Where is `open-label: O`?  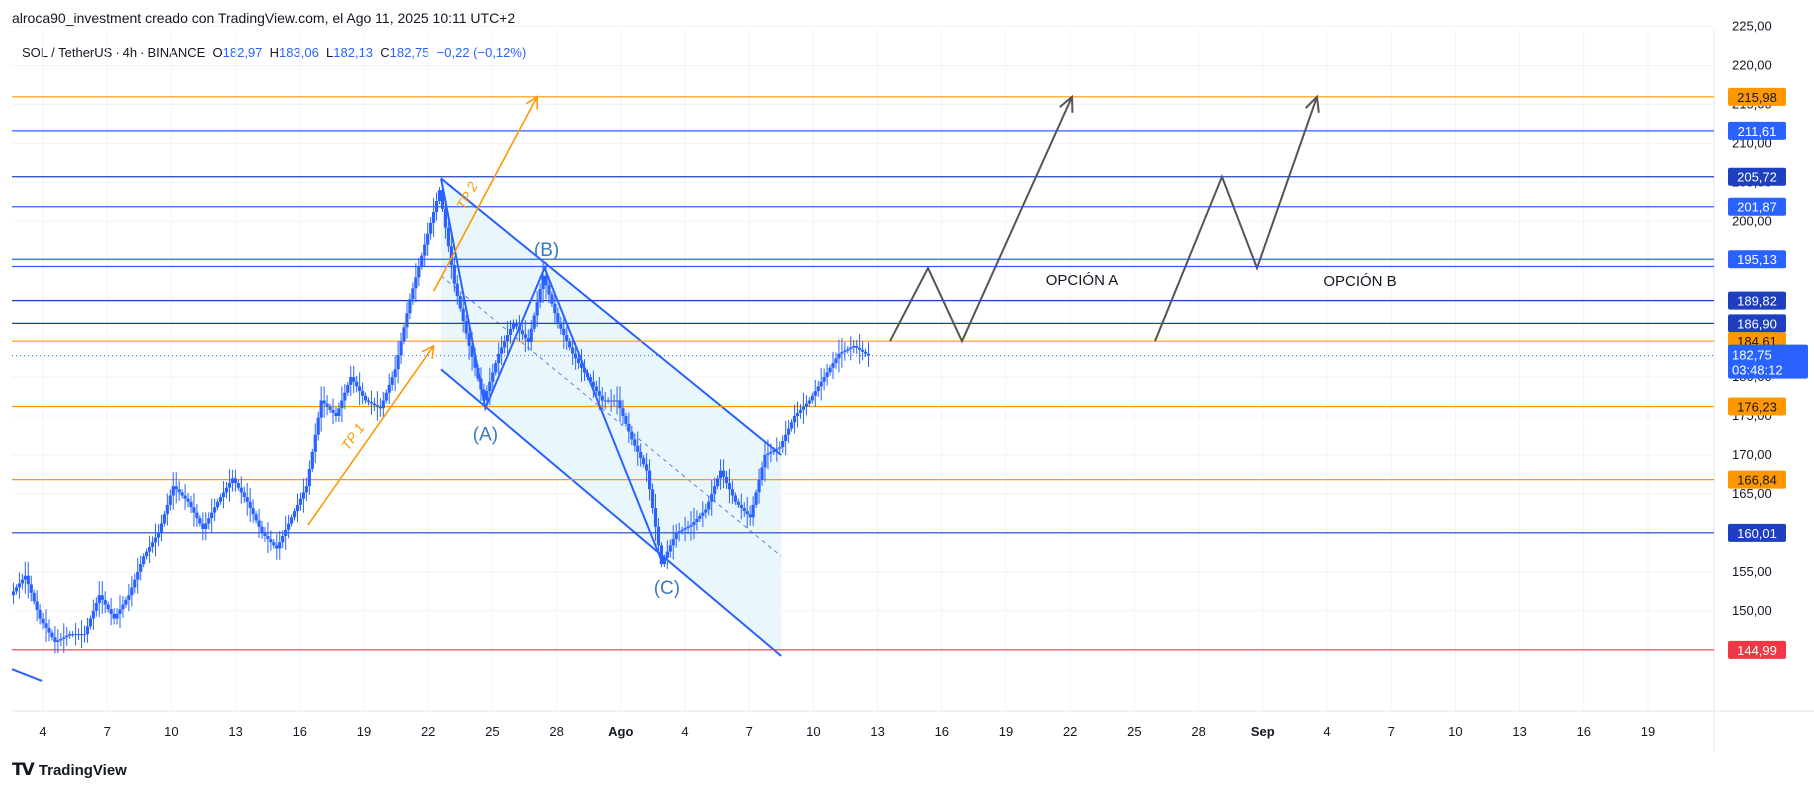
open-label: O is located at coordinates (217, 52).